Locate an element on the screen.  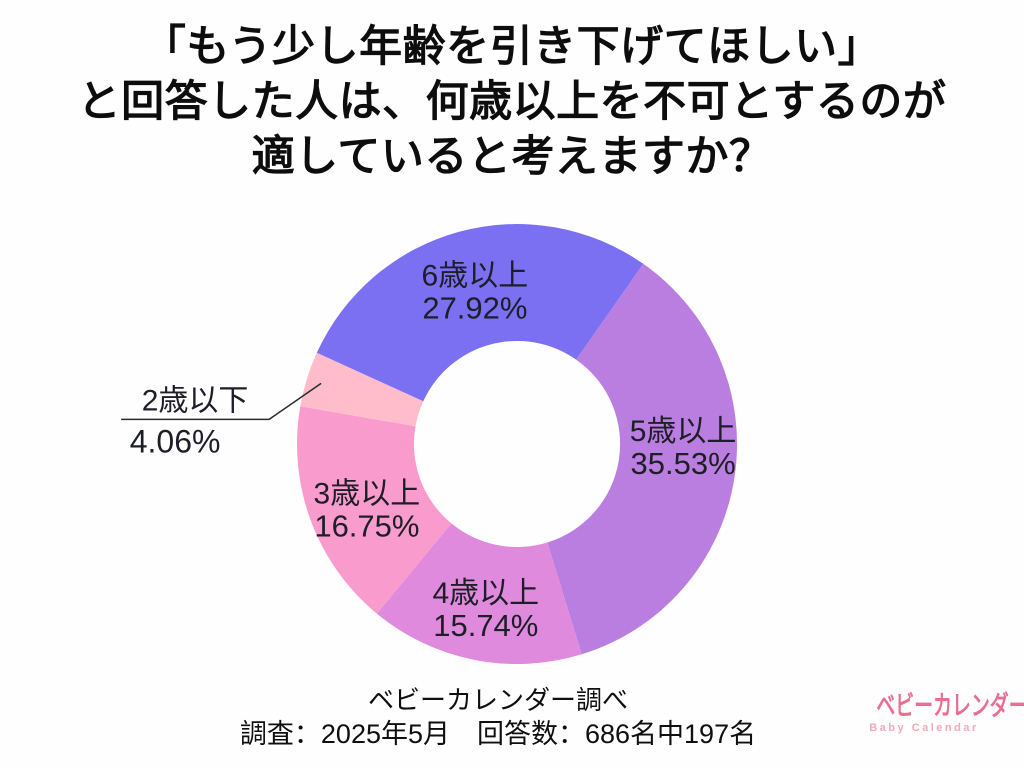
donut-label-0: 5歳以上 is located at coordinates (683, 431).